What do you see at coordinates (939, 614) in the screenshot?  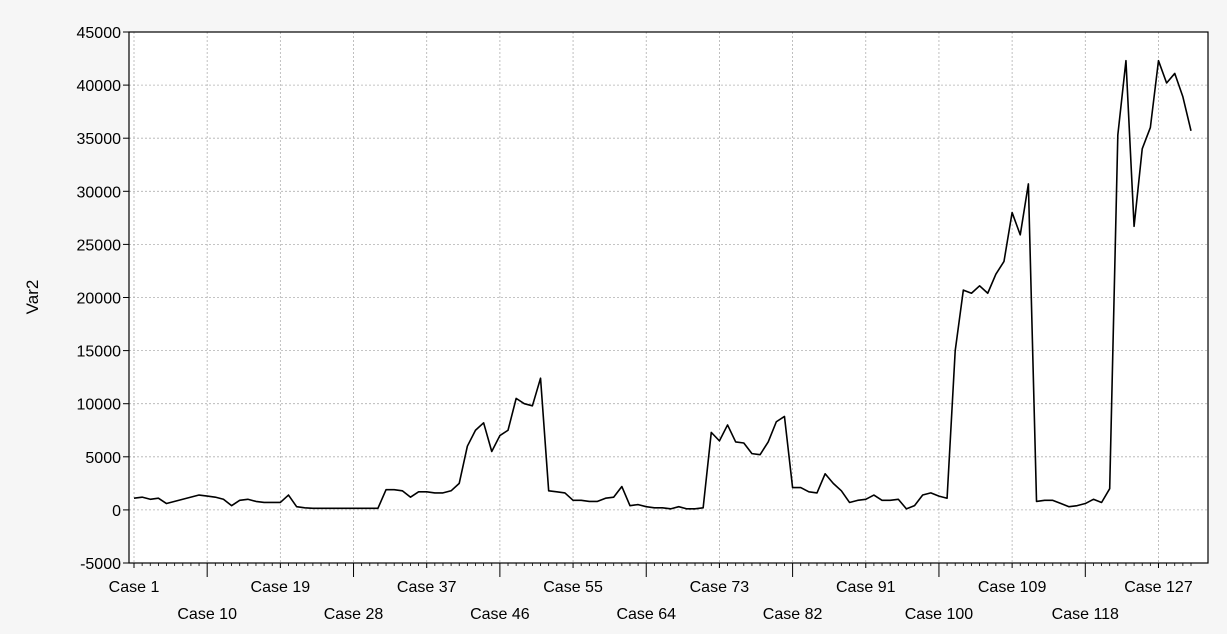 I see `x-tick-label: Case 100` at bounding box center [939, 614].